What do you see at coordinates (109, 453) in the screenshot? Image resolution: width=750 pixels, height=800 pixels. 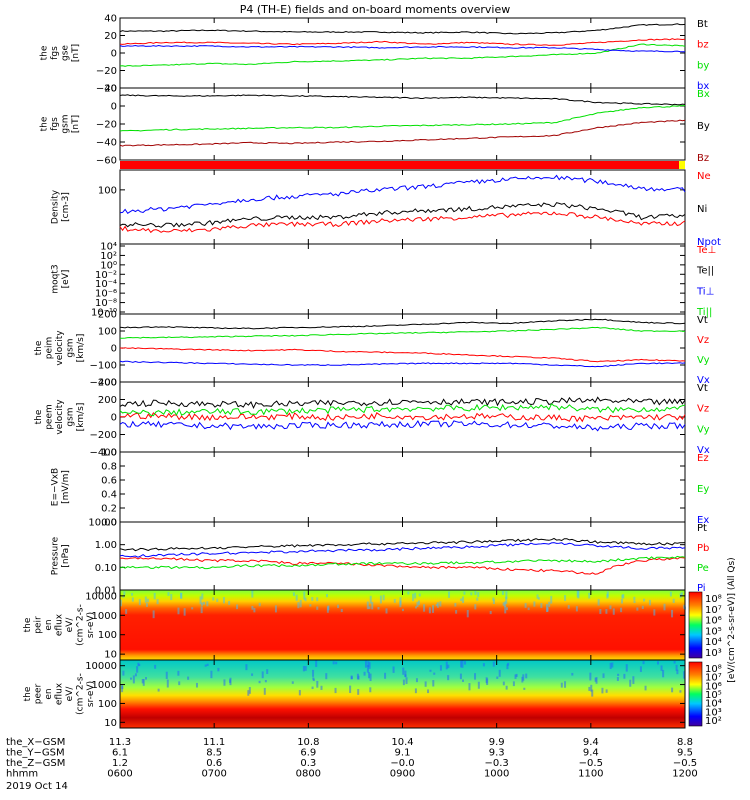 I see `y-tick-label: 1.0` at bounding box center [109, 453].